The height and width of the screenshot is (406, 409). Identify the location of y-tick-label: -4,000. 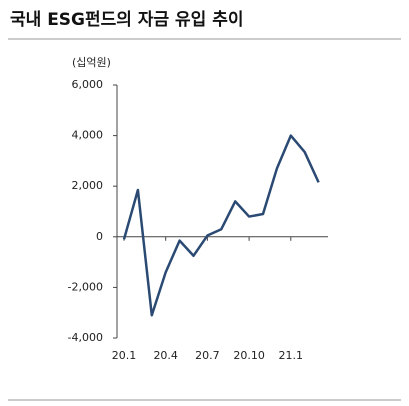
(85, 337).